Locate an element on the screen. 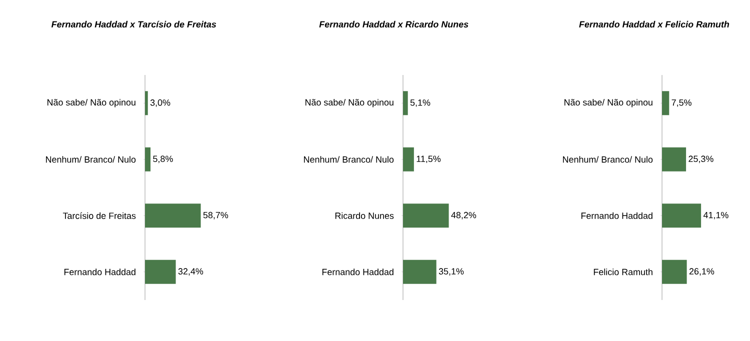  chart-title: Fernando Haddad x Tarcísio de Freitas is located at coordinates (133, 24).